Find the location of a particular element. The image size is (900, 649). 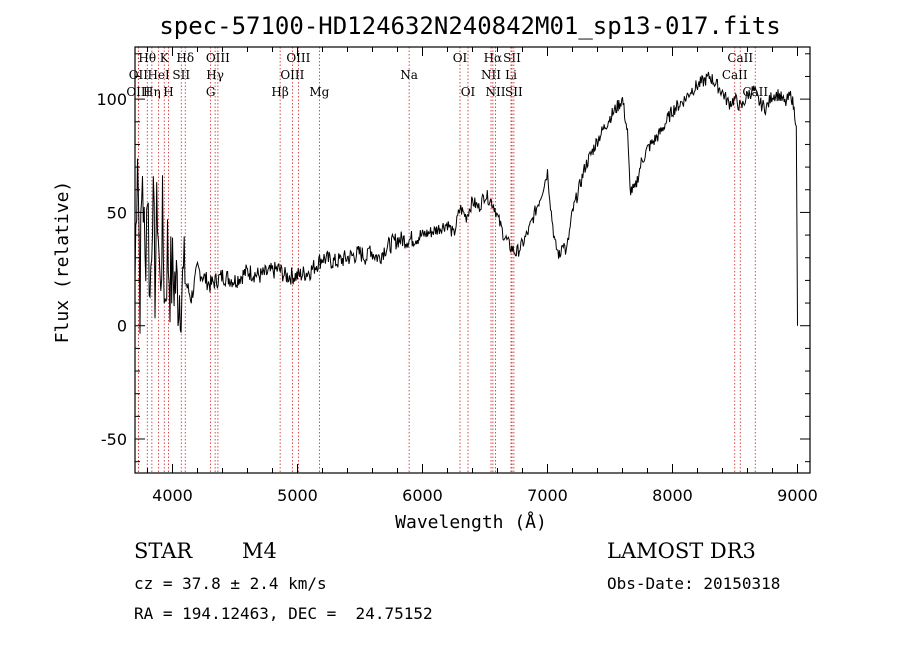

spectral-line-label: Hβ is located at coordinates (279, 92).